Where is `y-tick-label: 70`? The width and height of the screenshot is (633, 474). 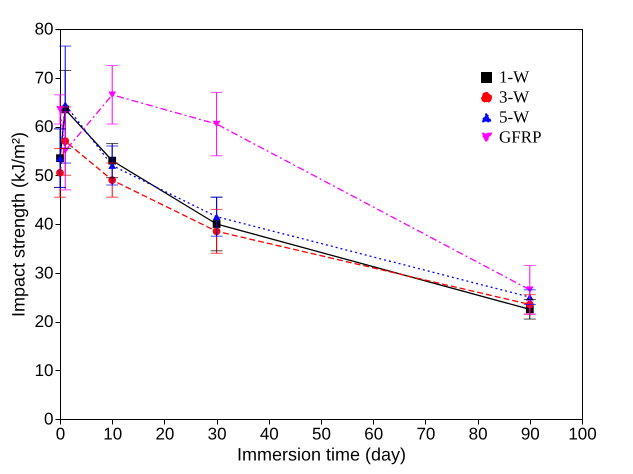
y-tick-label: 70 is located at coordinates (44, 78).